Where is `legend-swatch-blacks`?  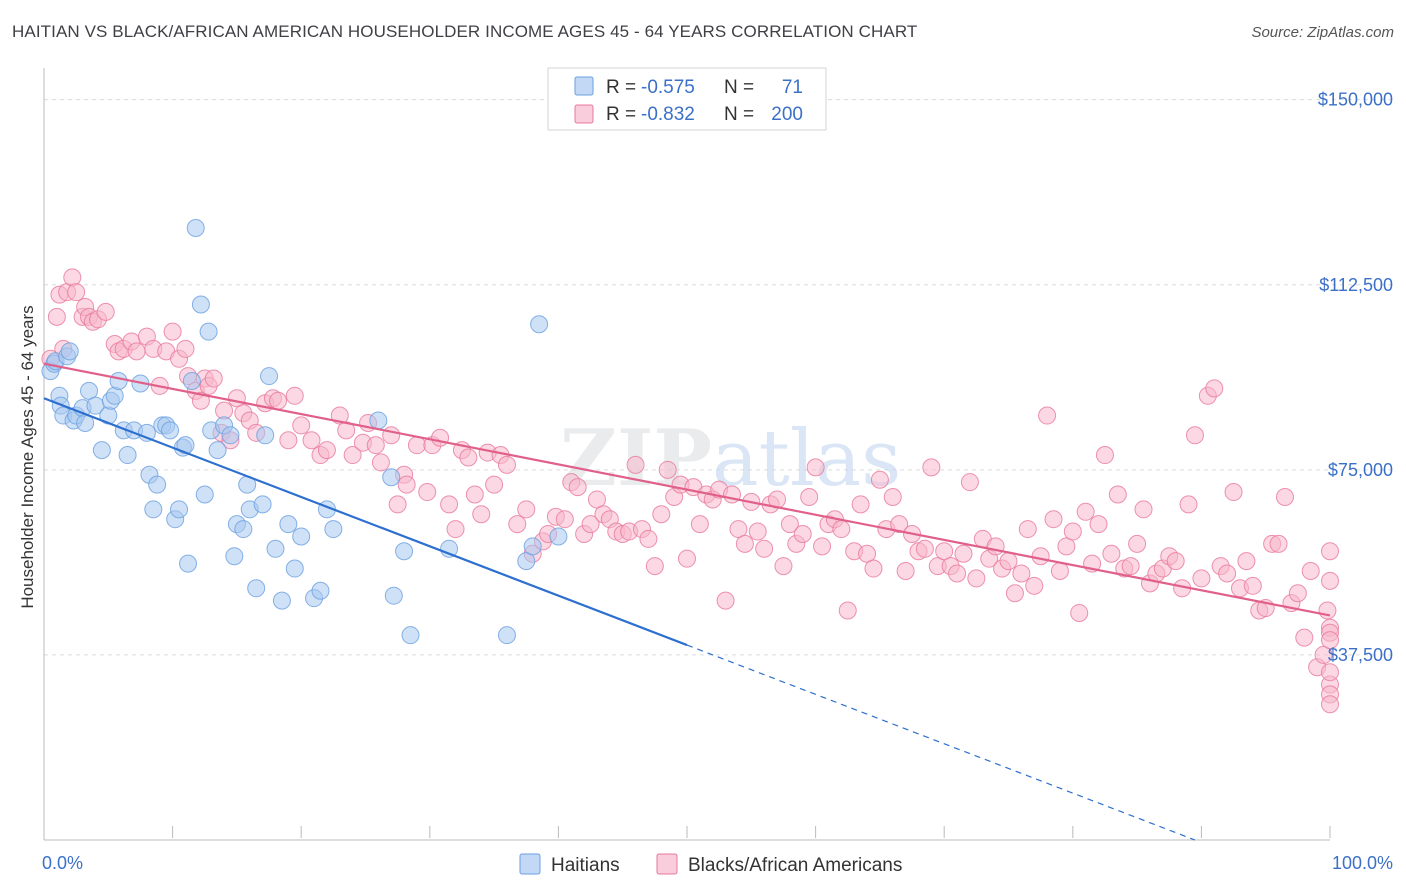 legend-swatch-blacks is located at coordinates (584, 114).